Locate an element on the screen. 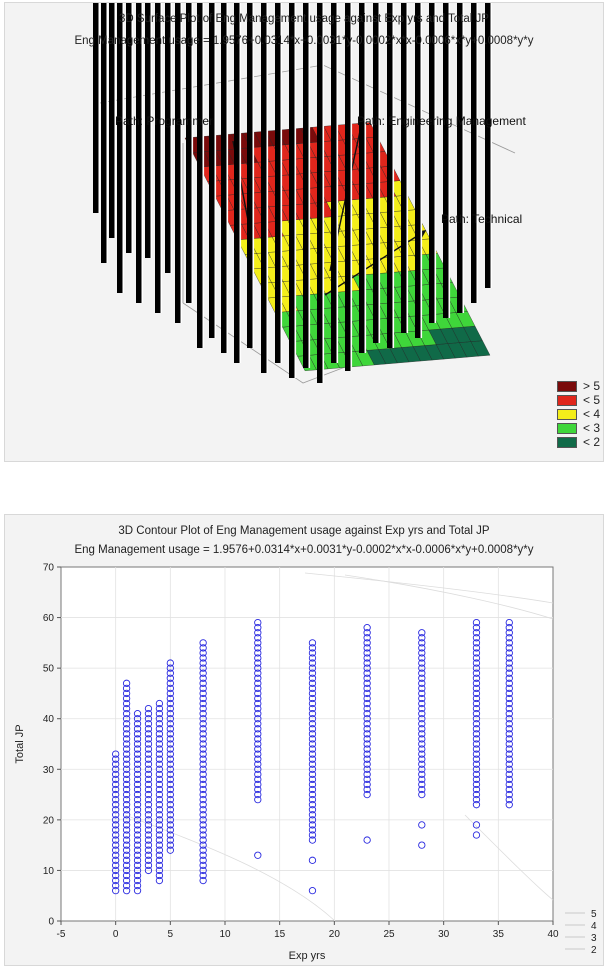 The width and height of the screenshot is (608, 967). annotation-technical: Path: Technical is located at coordinates (481, 219).